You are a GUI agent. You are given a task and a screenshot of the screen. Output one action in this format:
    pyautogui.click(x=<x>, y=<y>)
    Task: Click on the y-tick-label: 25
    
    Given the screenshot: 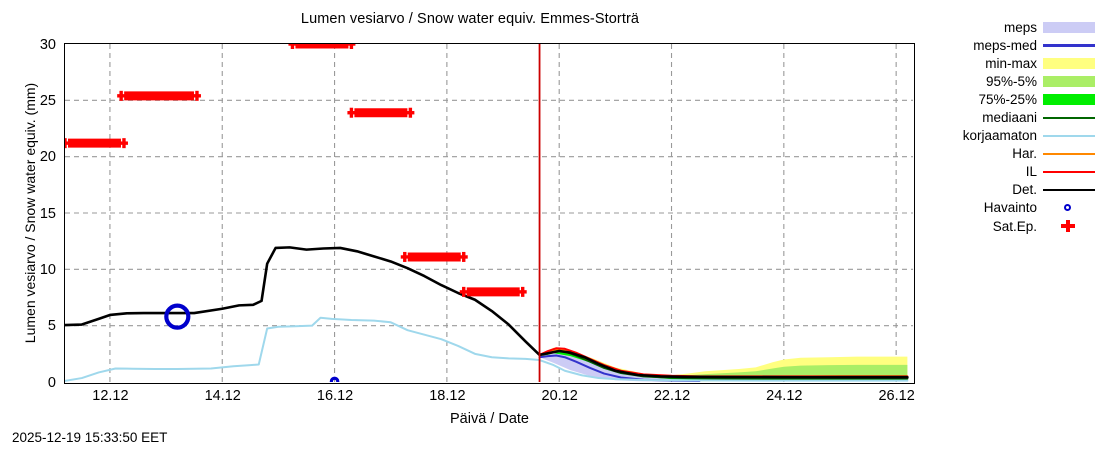 What is the action you would take?
    pyautogui.click(x=47, y=100)
    